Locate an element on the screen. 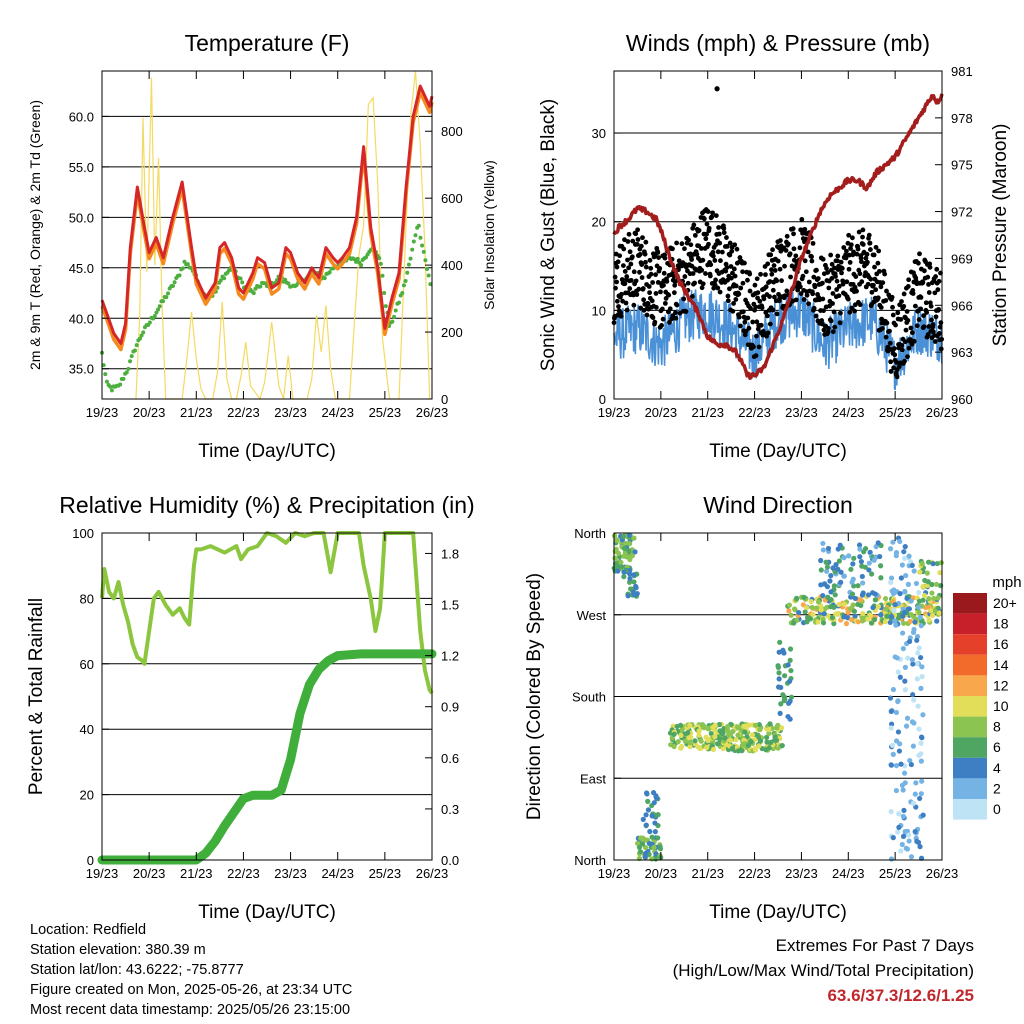 The width and height of the screenshot is (1024, 1024). legend-title: mph is located at coordinates (1006, 582).